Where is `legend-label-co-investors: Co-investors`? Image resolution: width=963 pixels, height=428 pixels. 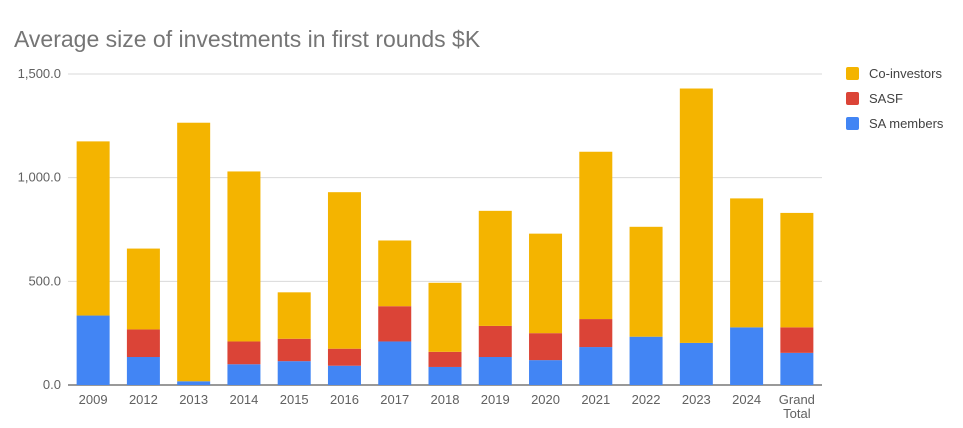
legend-label-co-investors: Co-investors is located at coordinates (905, 73).